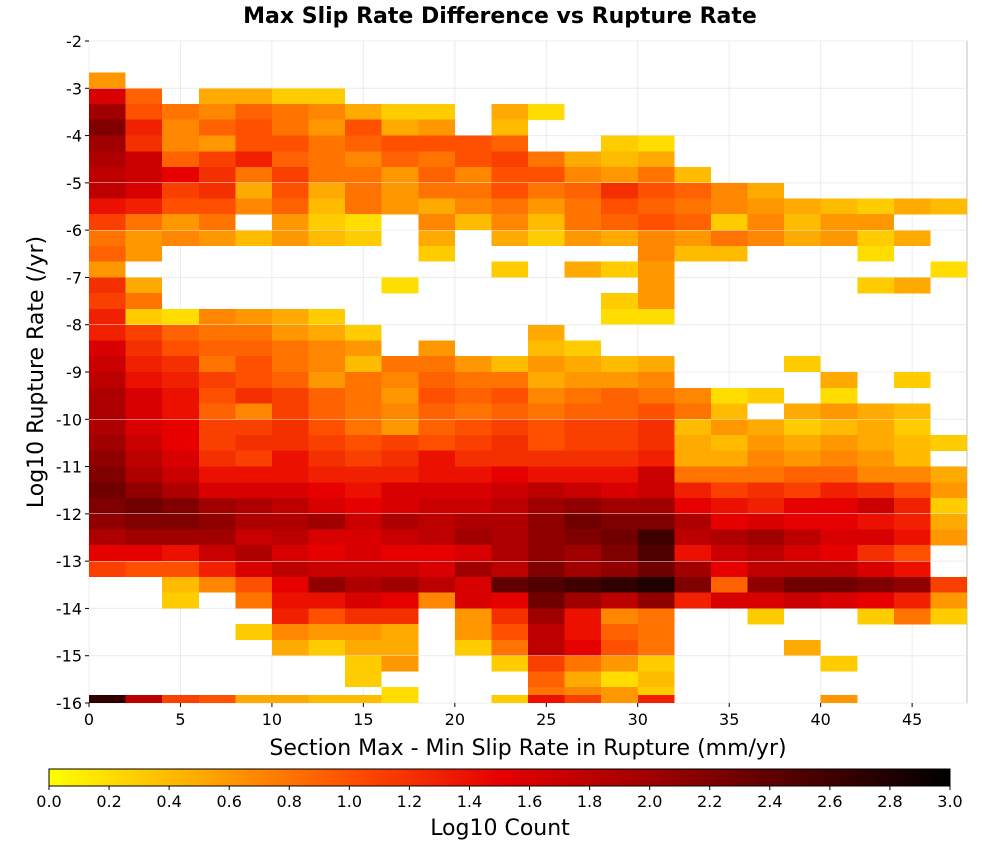 The width and height of the screenshot is (1000, 850). What do you see at coordinates (74, 136) in the screenshot?
I see `y-tick-label: -4` at bounding box center [74, 136].